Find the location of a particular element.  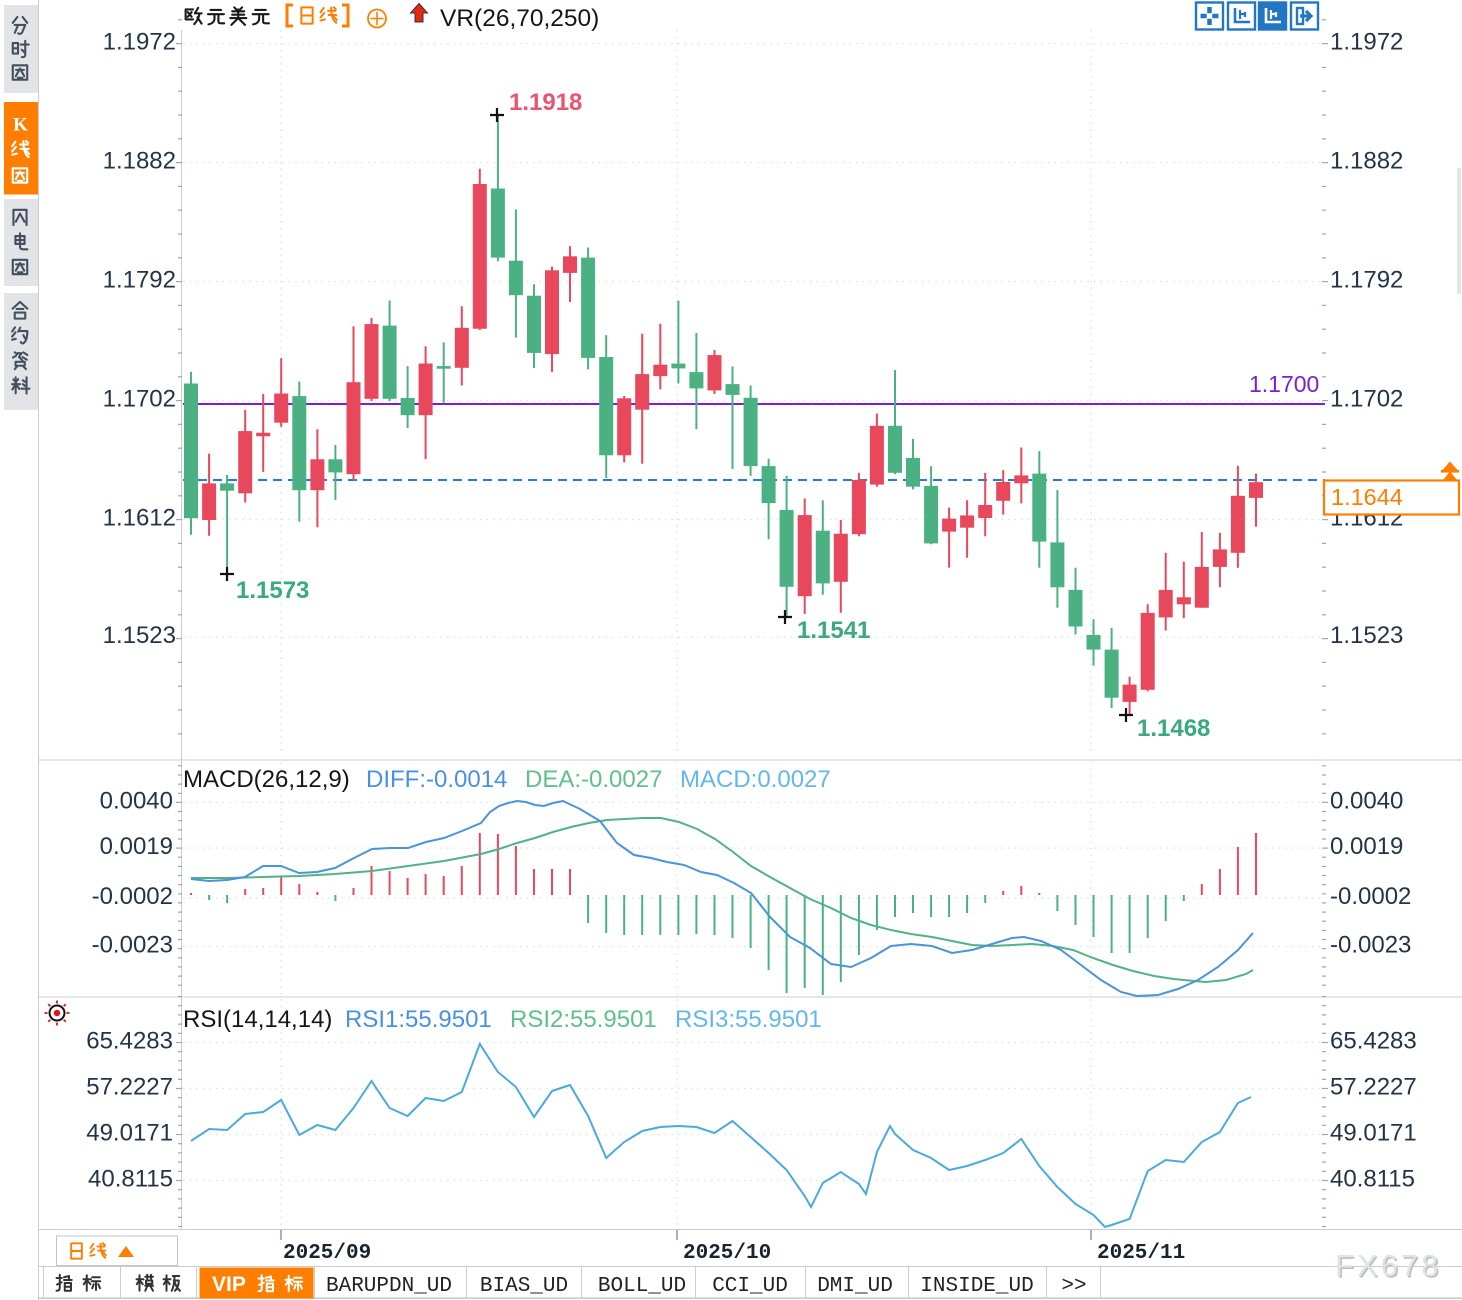

svg-text: DIFF:-0.0014 is located at coordinates (436, 779).